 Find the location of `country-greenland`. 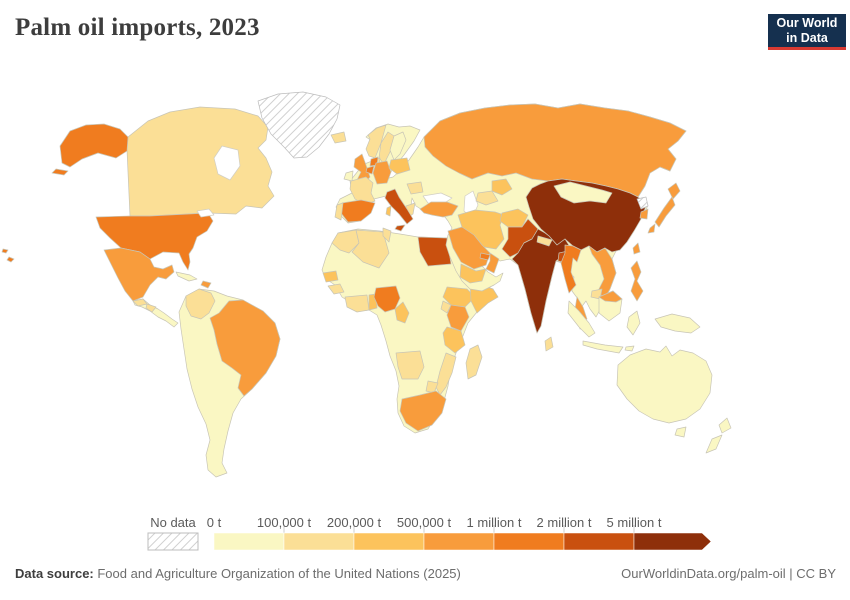

country-greenland is located at coordinates (299, 125).